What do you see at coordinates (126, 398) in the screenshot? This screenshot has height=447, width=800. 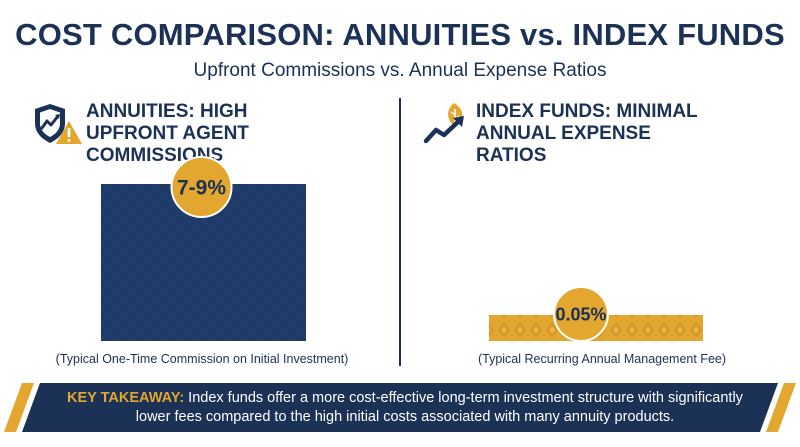 I see `key-takeaway-label: KEY TAKEAWAY:` at bounding box center [126, 398].